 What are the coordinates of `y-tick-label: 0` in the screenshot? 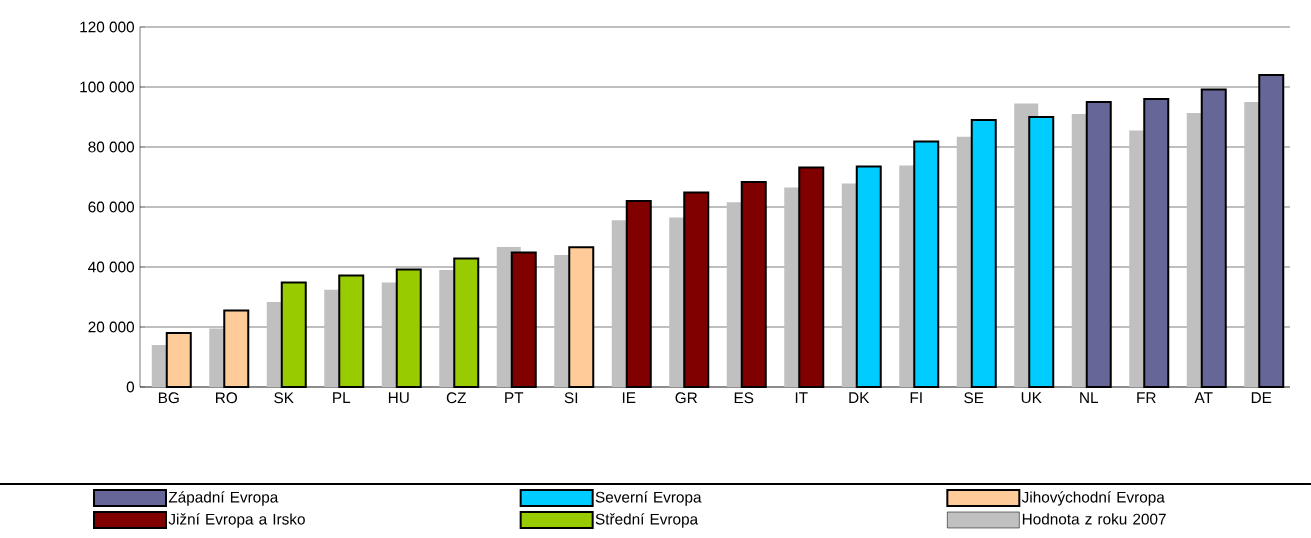 It's located at (130, 387).